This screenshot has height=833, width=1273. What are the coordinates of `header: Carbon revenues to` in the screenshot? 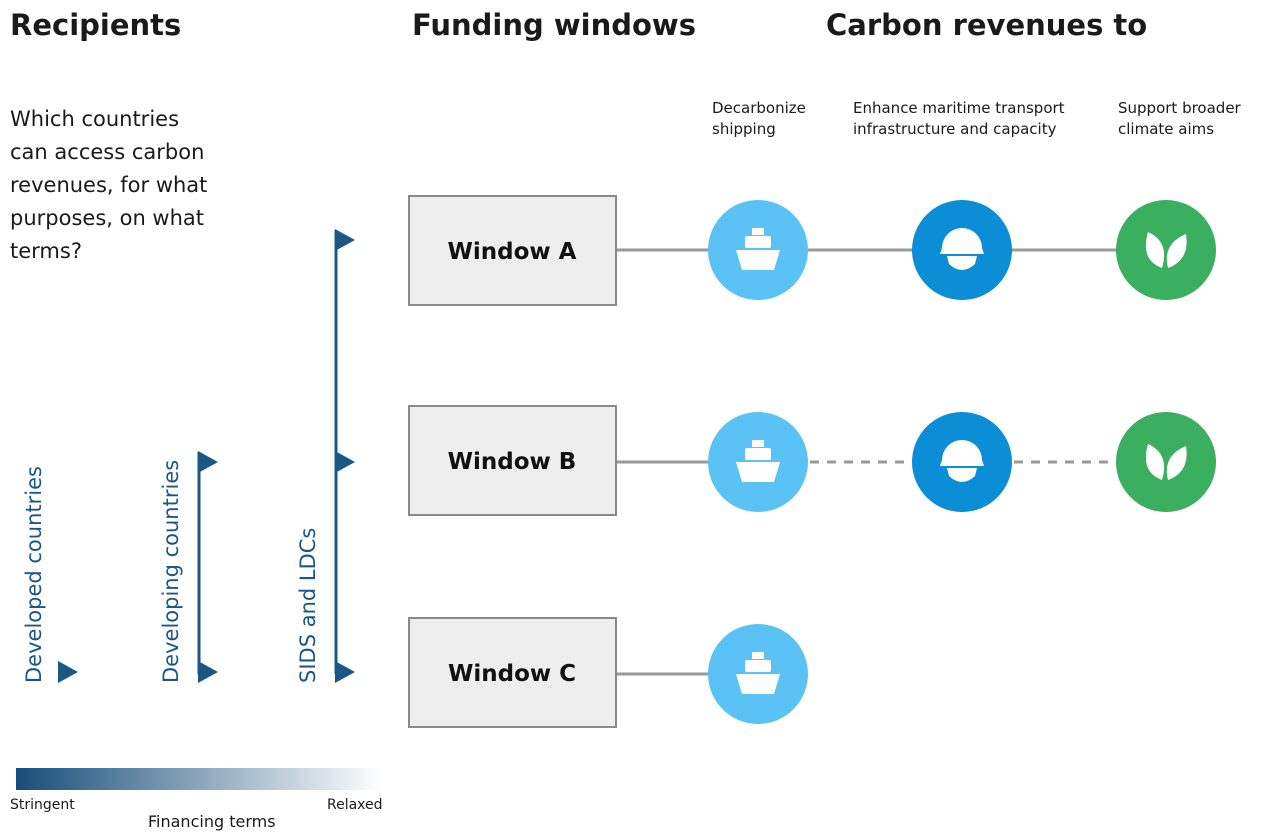 It's located at (987, 25).